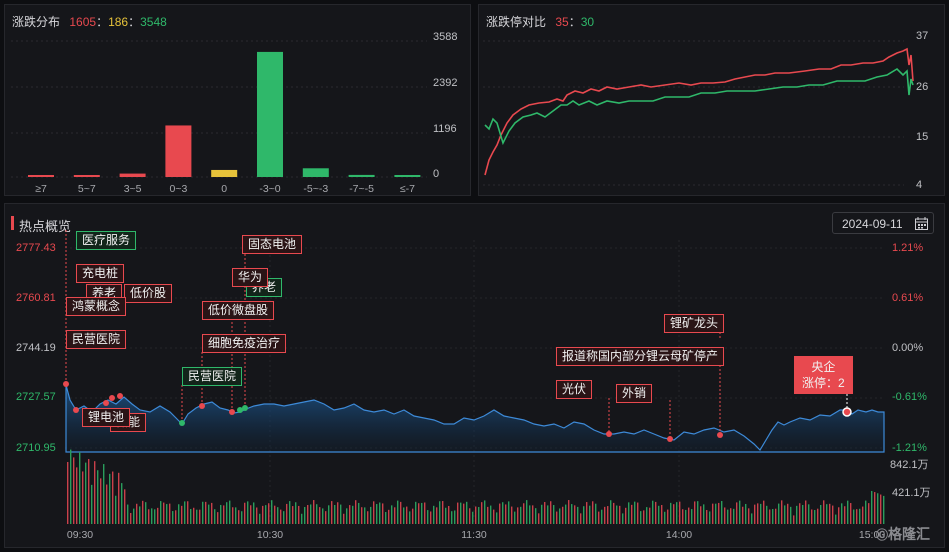 Image resolution: width=949 pixels, height=552 pixels. I want to click on date-picker: 2024-09-11, so click(883, 223).